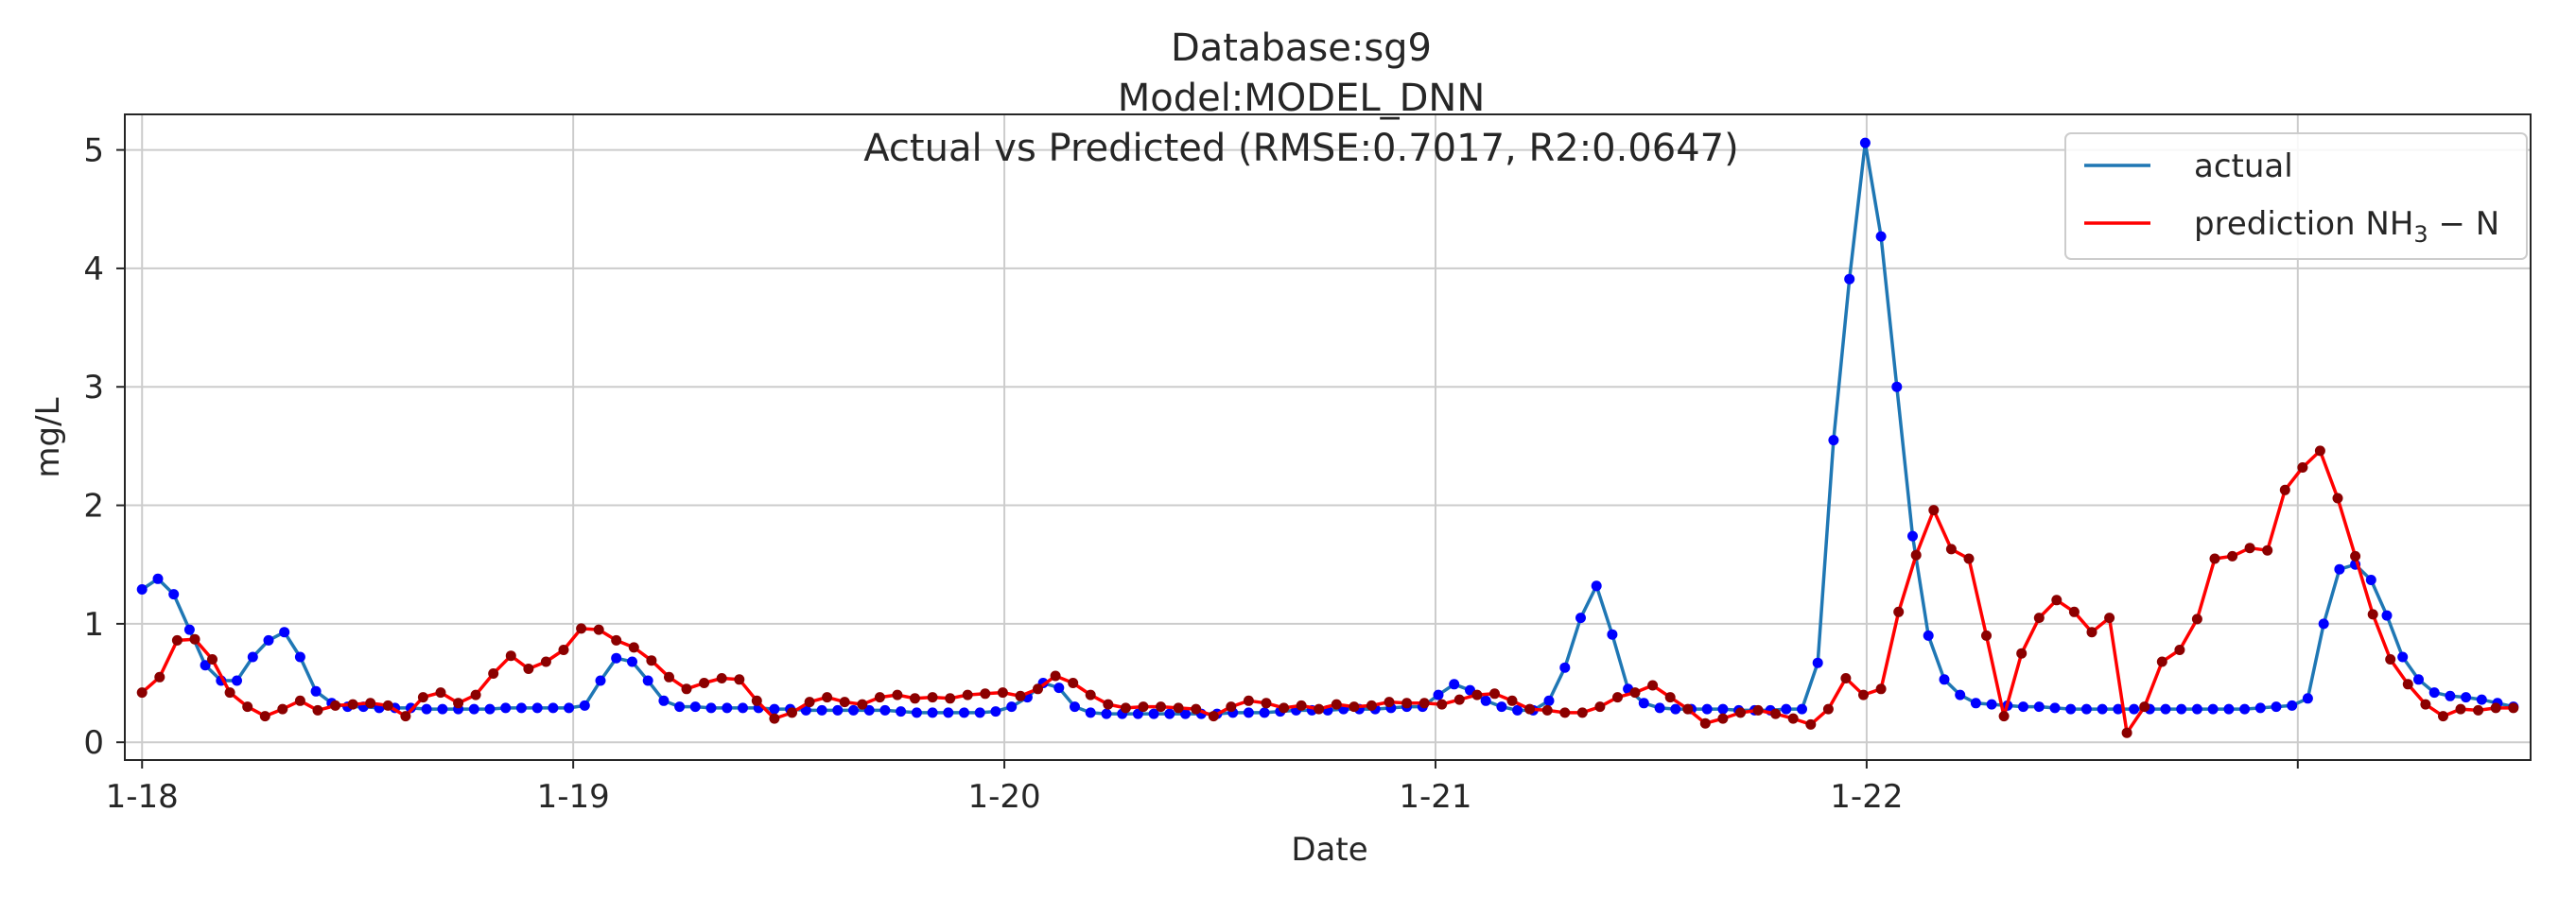 Image resolution: width=2576 pixels, height=899 pixels. I want to click on y-tick-label: 2, so click(93, 507).